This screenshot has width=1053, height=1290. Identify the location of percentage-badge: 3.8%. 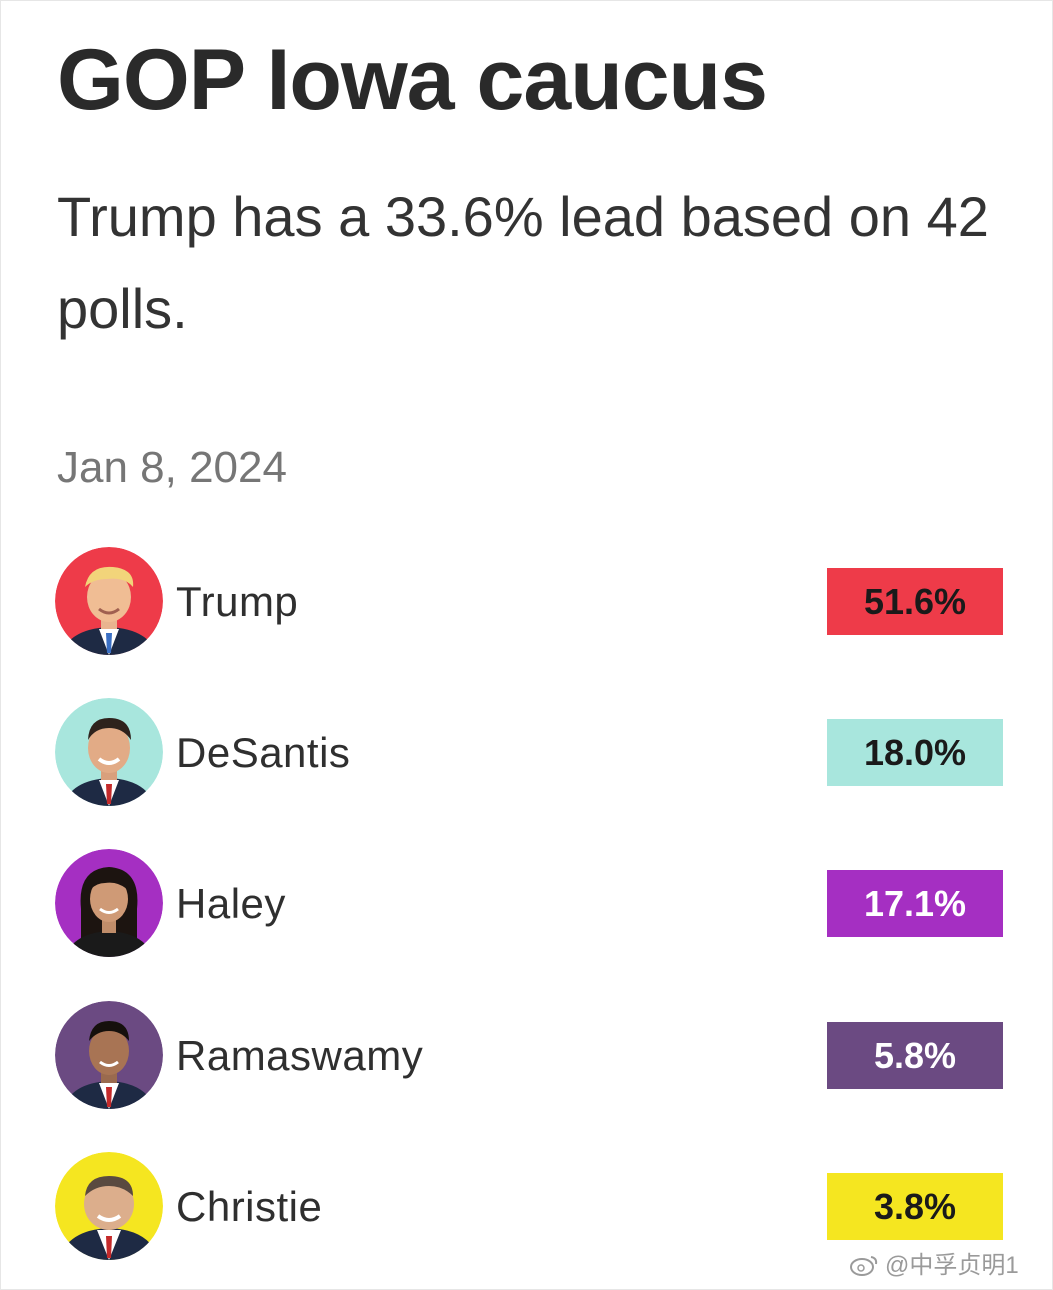
(915, 1206).